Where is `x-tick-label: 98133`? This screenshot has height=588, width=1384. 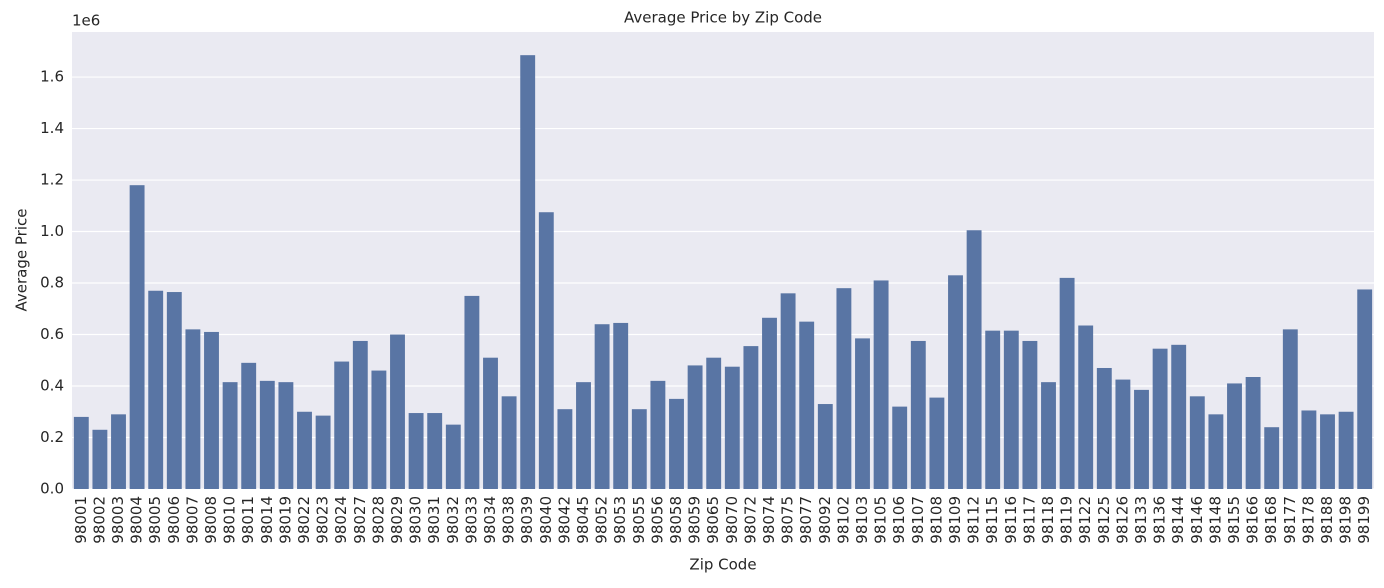
x-tick-label: 98133 is located at coordinates (1141, 520).